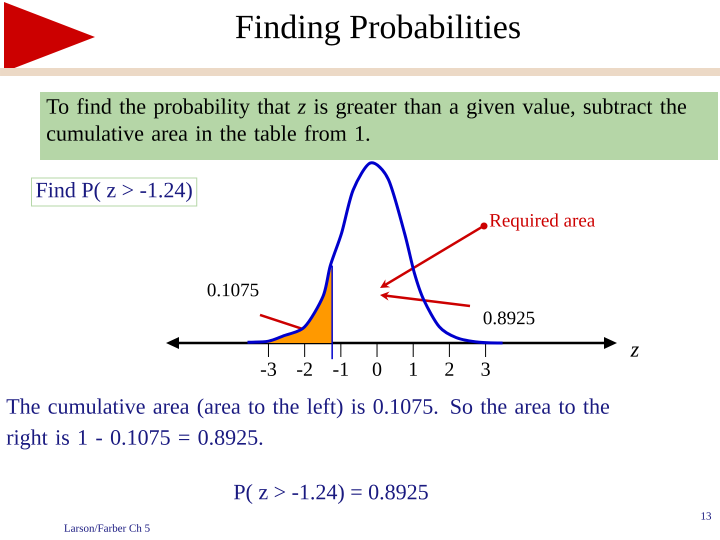 This screenshot has width=720, height=540. Describe the element at coordinates (233, 290) in the screenshot. I see `annotation: 0.1075` at that location.